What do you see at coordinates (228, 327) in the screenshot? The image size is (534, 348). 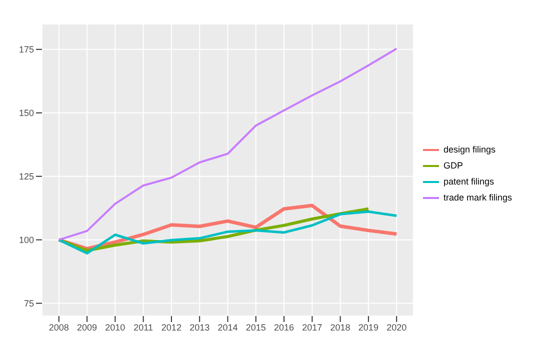 I see `x-tick-label: 2014` at bounding box center [228, 327].